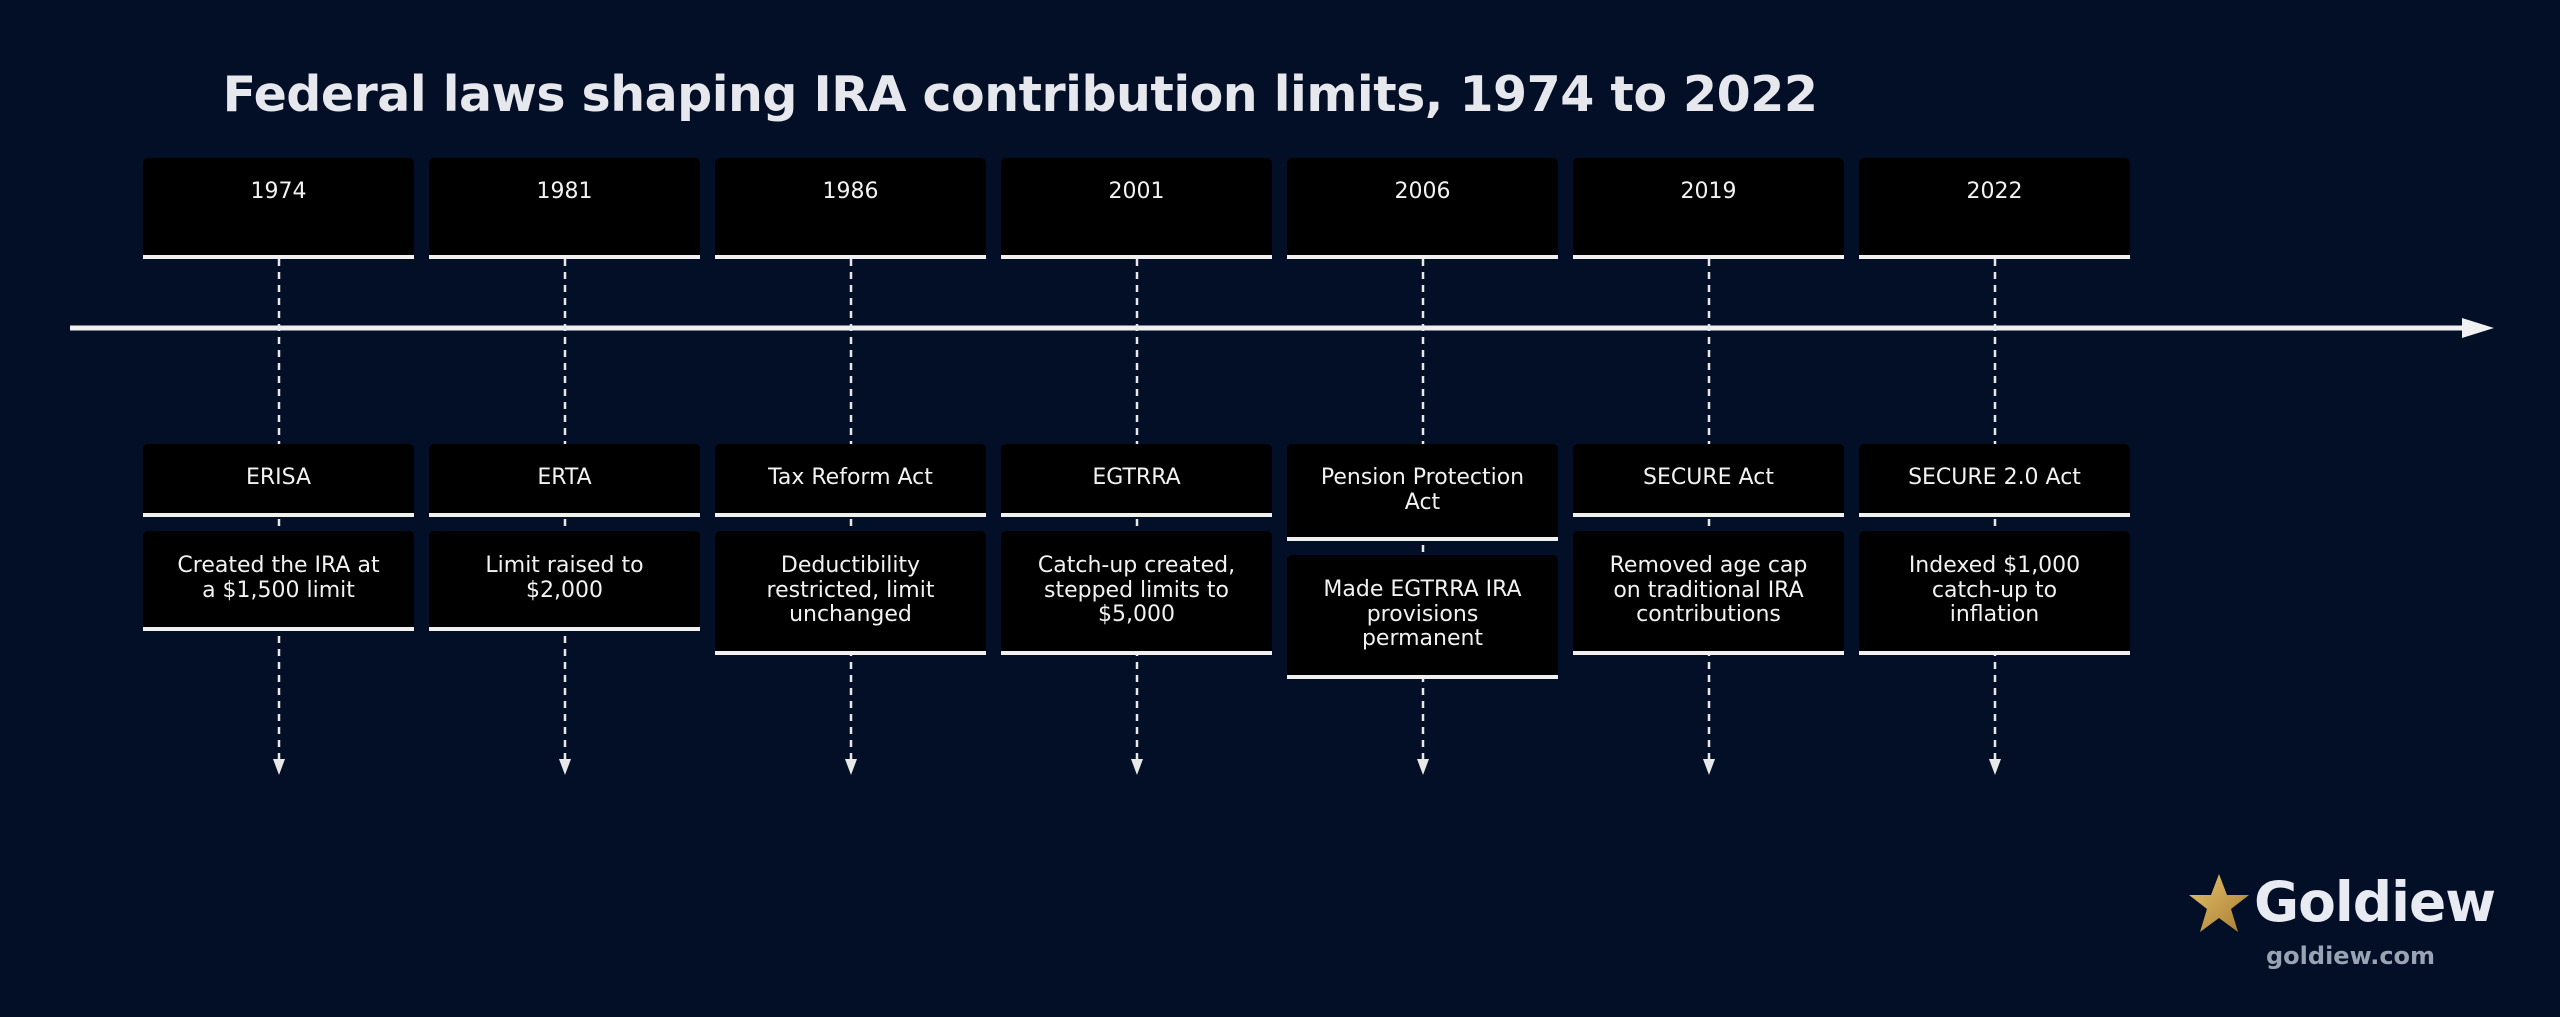 This screenshot has width=2560, height=1017. I want to click on law-box: Pension Protection Act, so click(1422, 492).